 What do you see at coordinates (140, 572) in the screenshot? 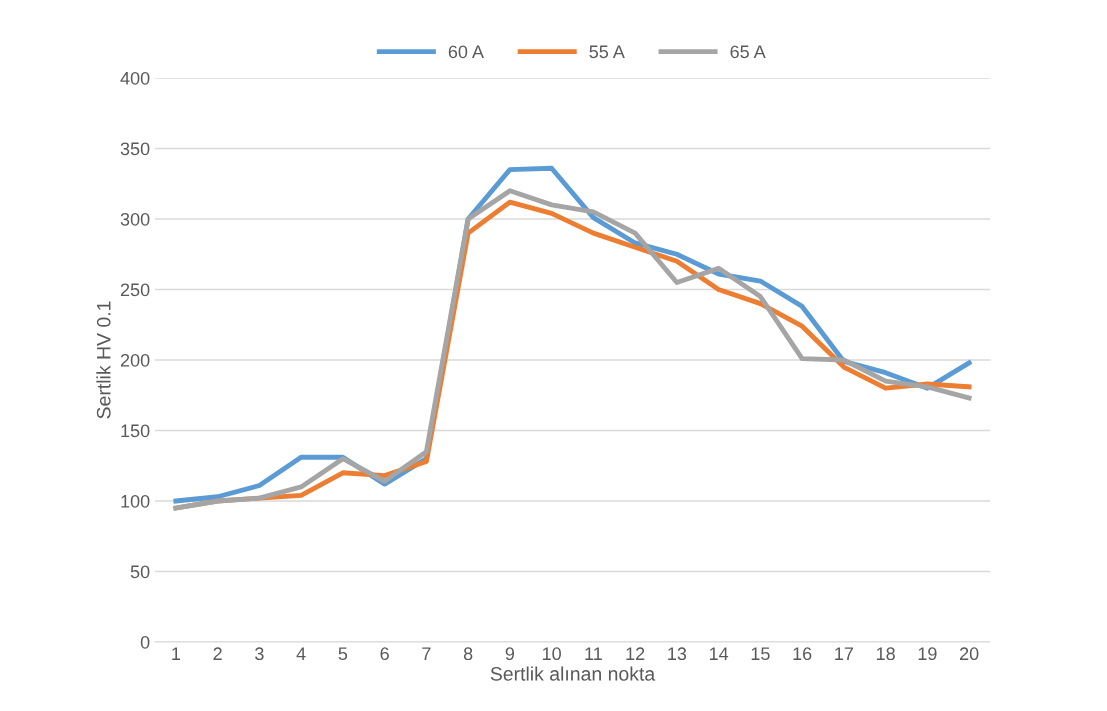
I see `y-tick-label: 50` at bounding box center [140, 572].